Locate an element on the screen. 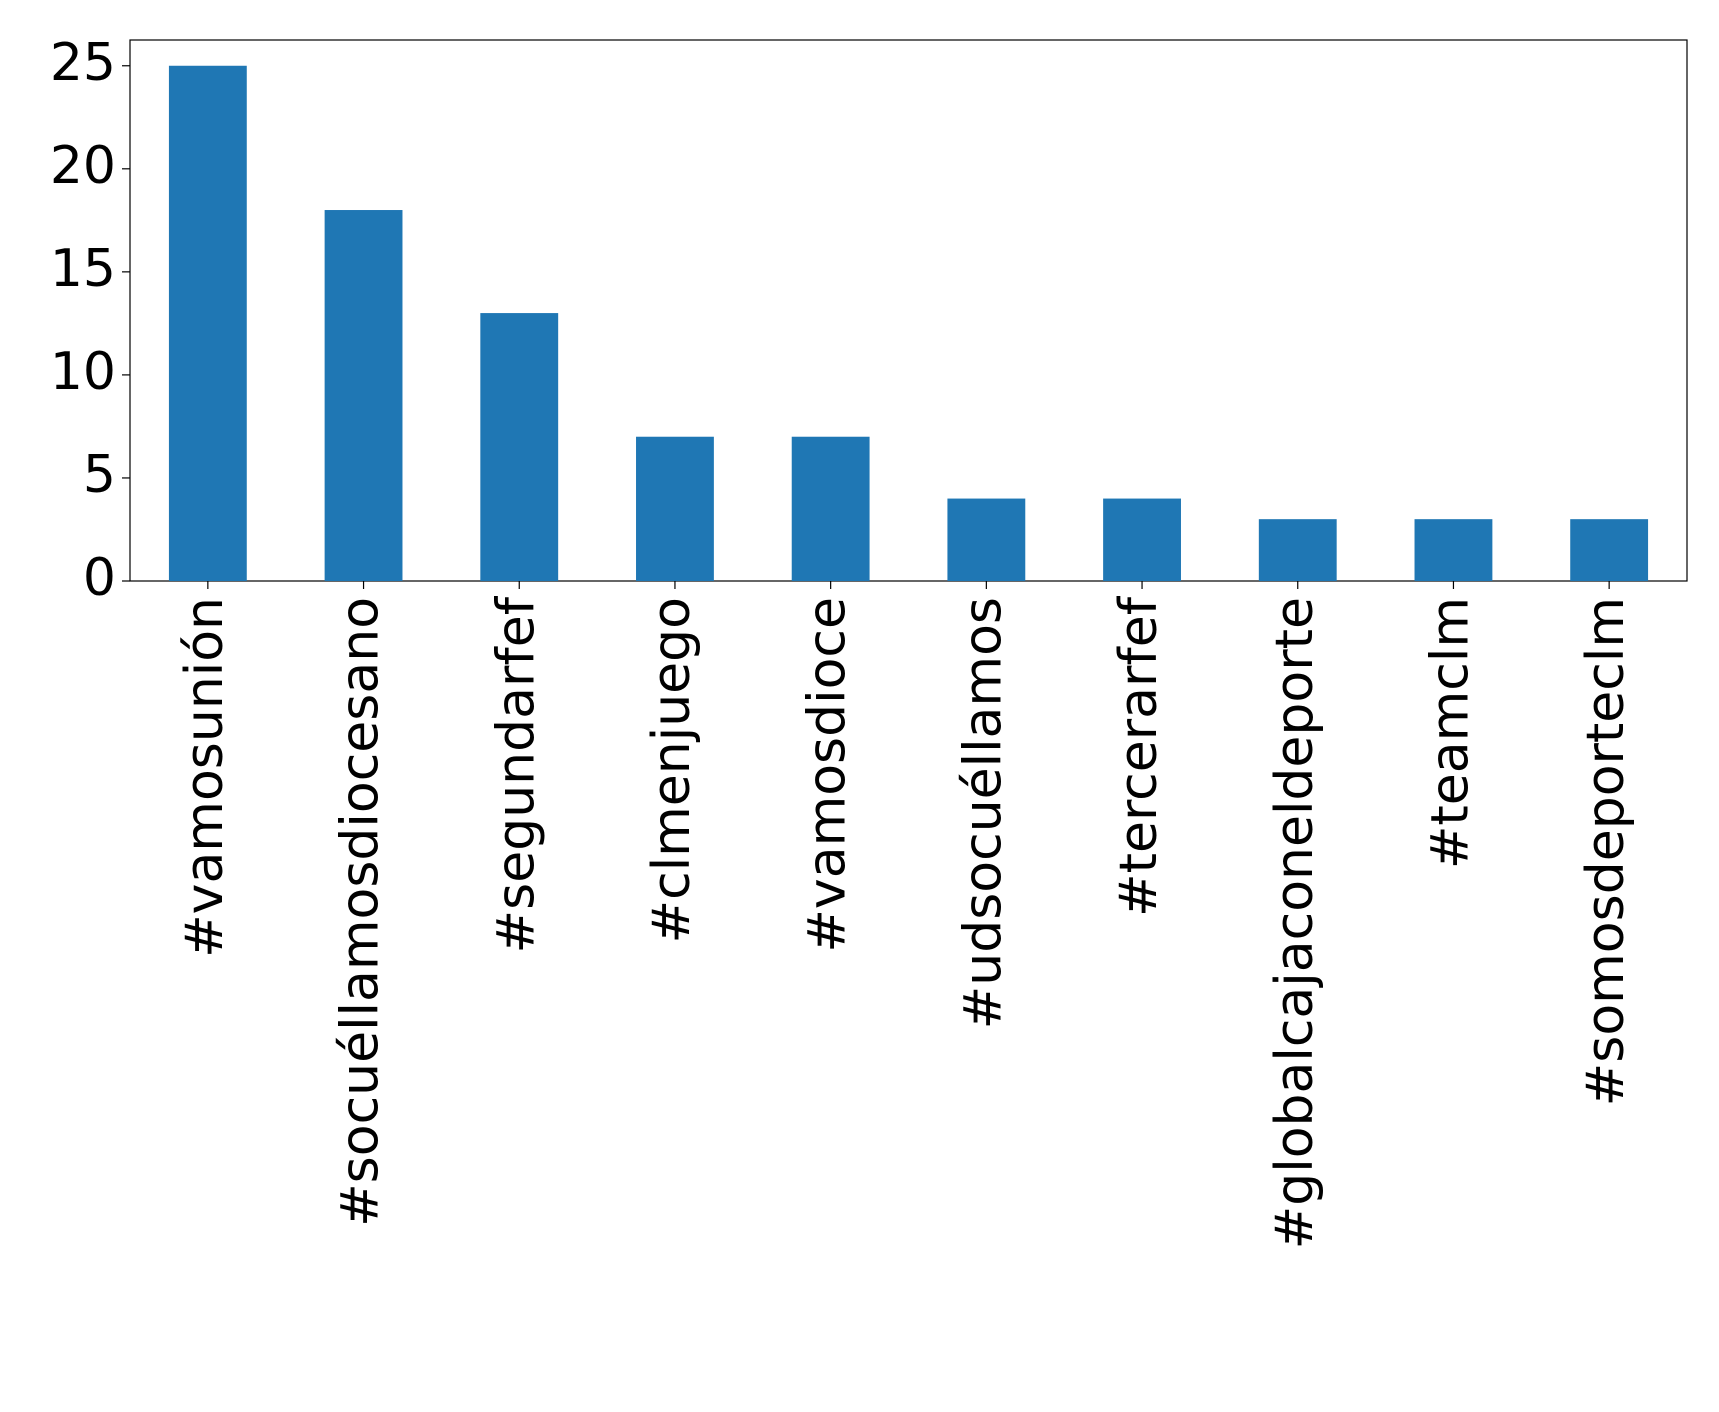 The height and width of the screenshot is (1412, 1719). y-tick-label: 15 is located at coordinates (83, 269).